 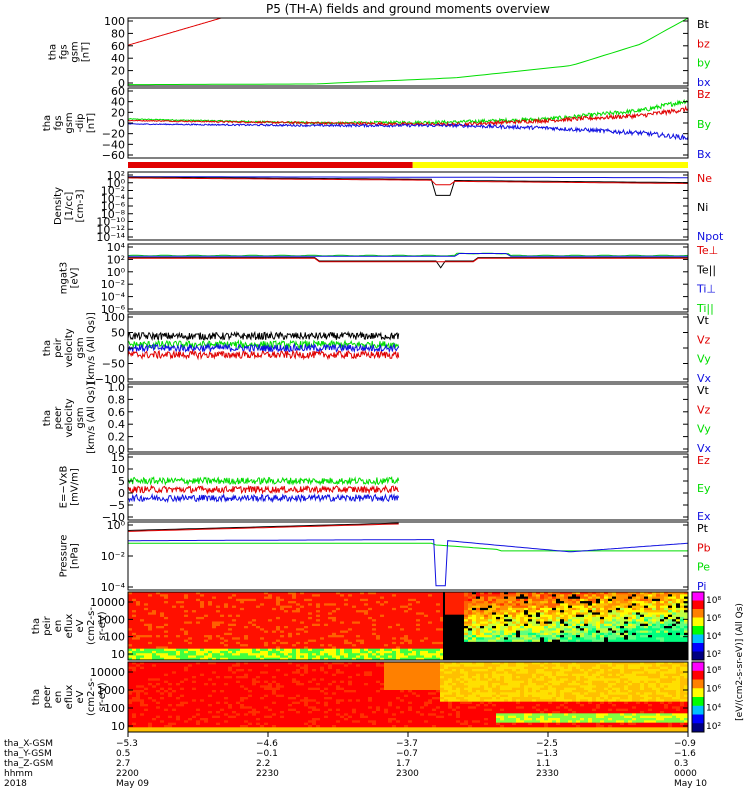 I want to click on colorbar-label: [eV/(cm2-s-sr-eV)] (All Qs), so click(x=740, y=662).